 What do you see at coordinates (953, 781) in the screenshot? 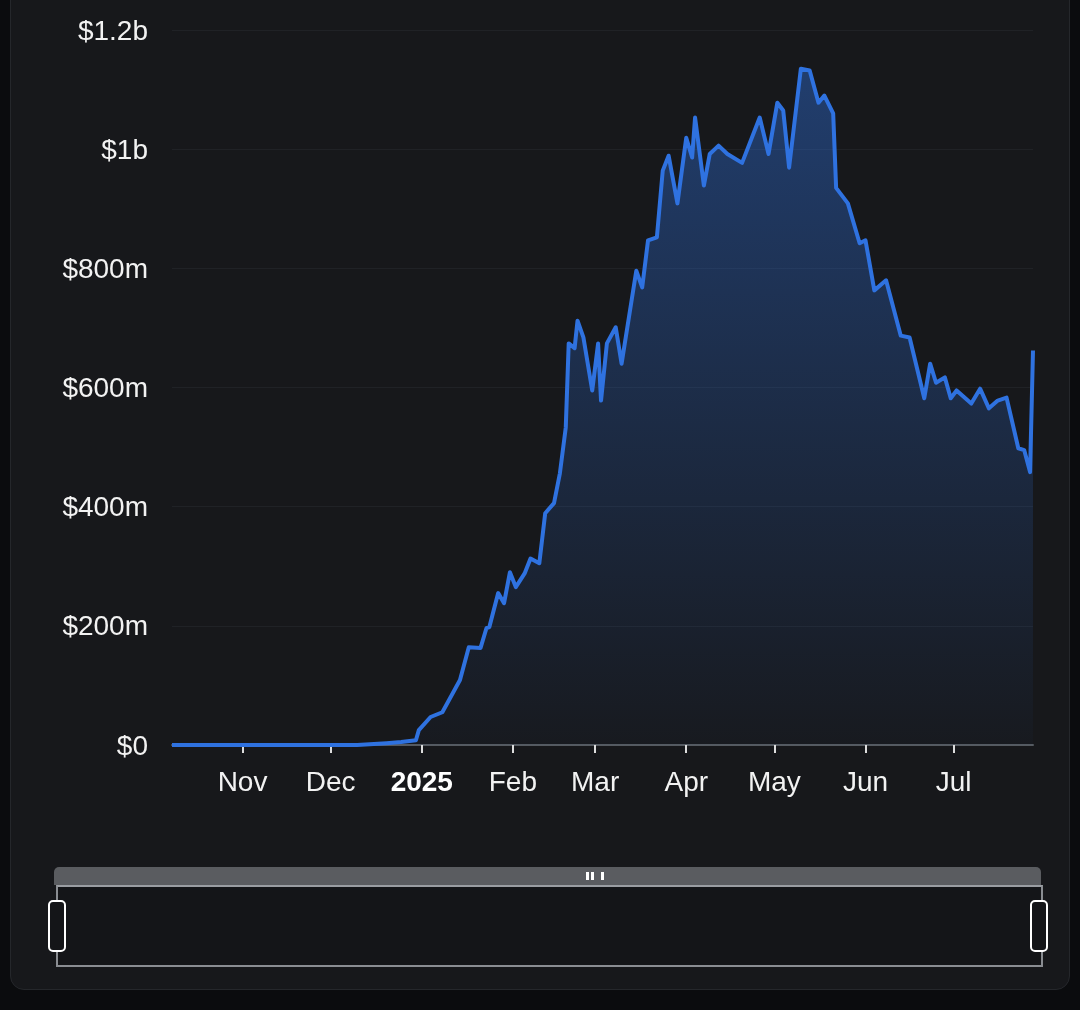
I see `x-tick-label: Jul` at bounding box center [953, 781].